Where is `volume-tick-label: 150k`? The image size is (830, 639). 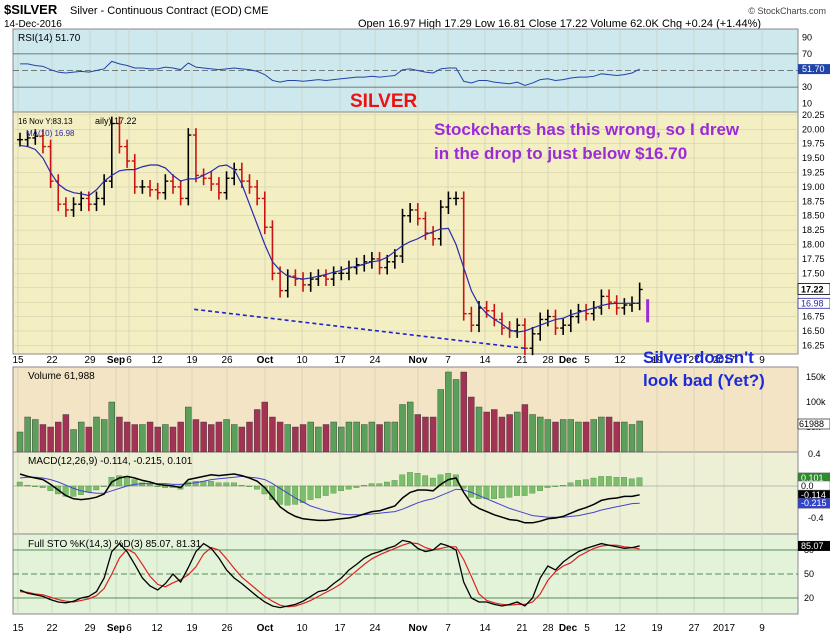
volume-tick-label: 150k is located at coordinates (816, 377).